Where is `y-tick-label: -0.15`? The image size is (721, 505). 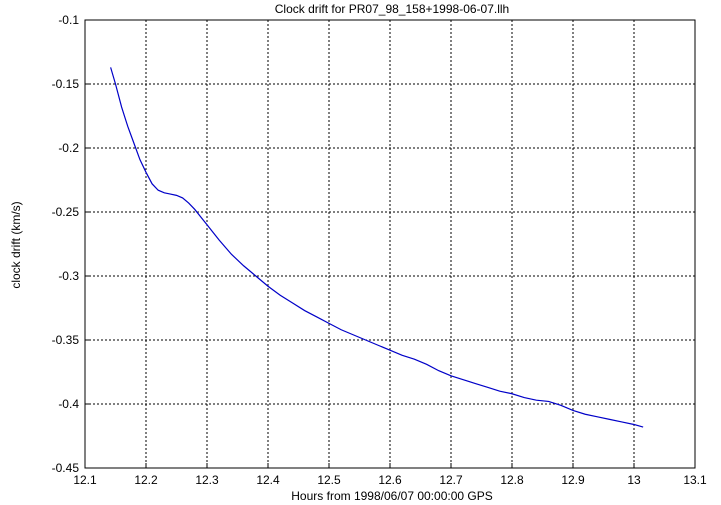 y-tick-label: -0.15 is located at coordinates (66, 84).